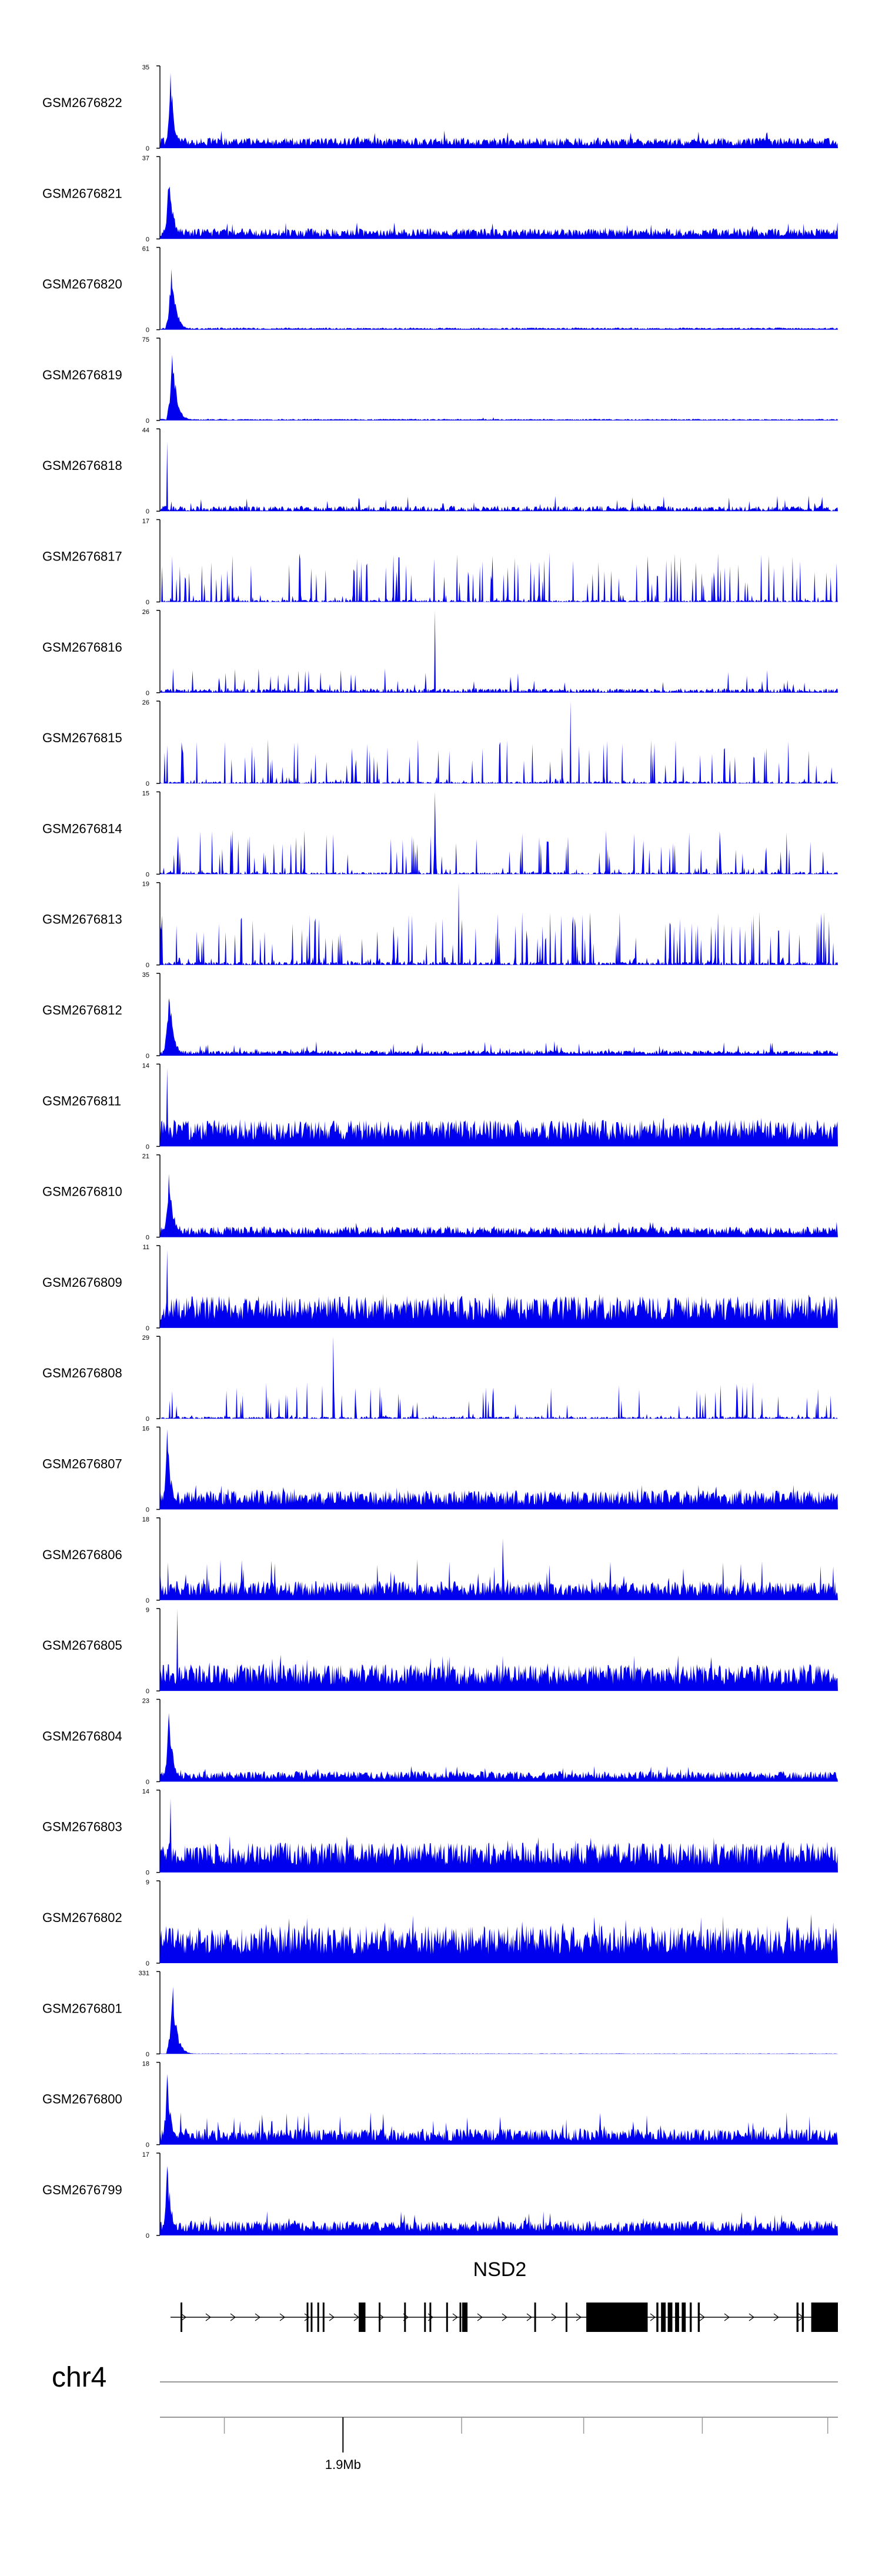 The height and width of the screenshot is (2576, 882). I want to click on track-label: GSM2676807, so click(82, 1464).